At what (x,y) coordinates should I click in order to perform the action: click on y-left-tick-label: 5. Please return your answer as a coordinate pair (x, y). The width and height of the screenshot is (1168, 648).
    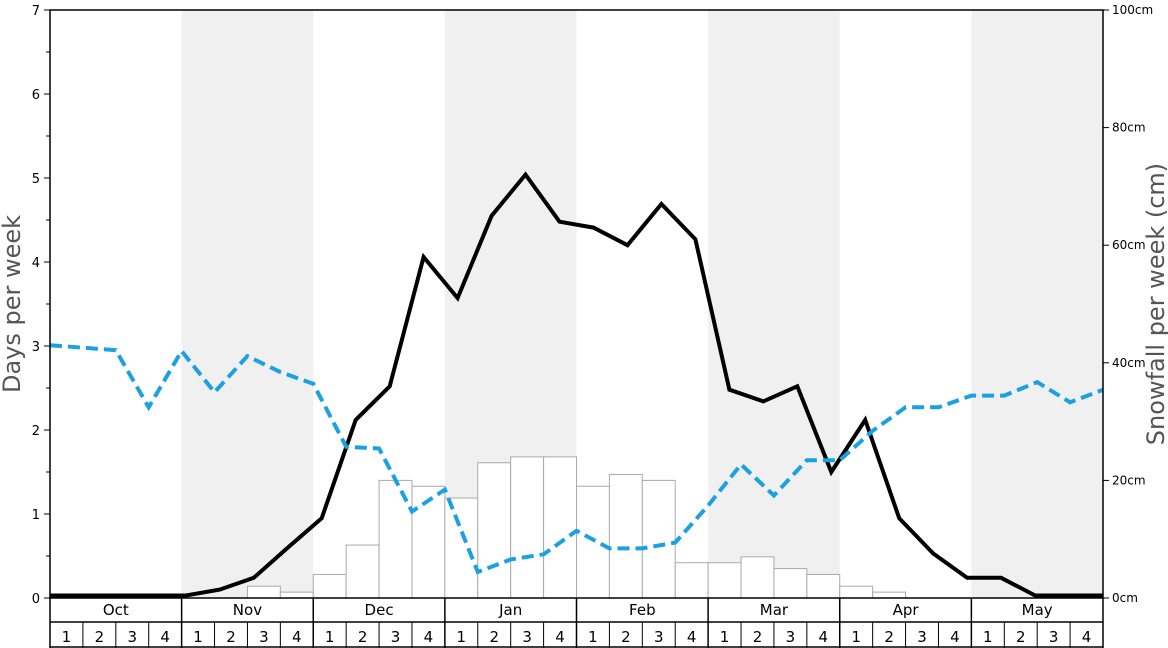
    Looking at the image, I should click on (36, 179).